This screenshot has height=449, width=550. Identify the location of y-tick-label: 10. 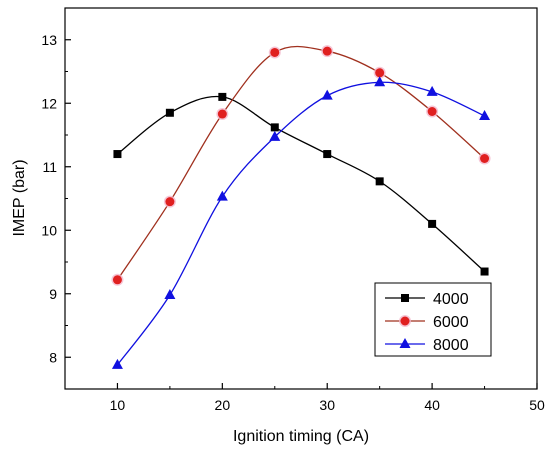
(49, 230).